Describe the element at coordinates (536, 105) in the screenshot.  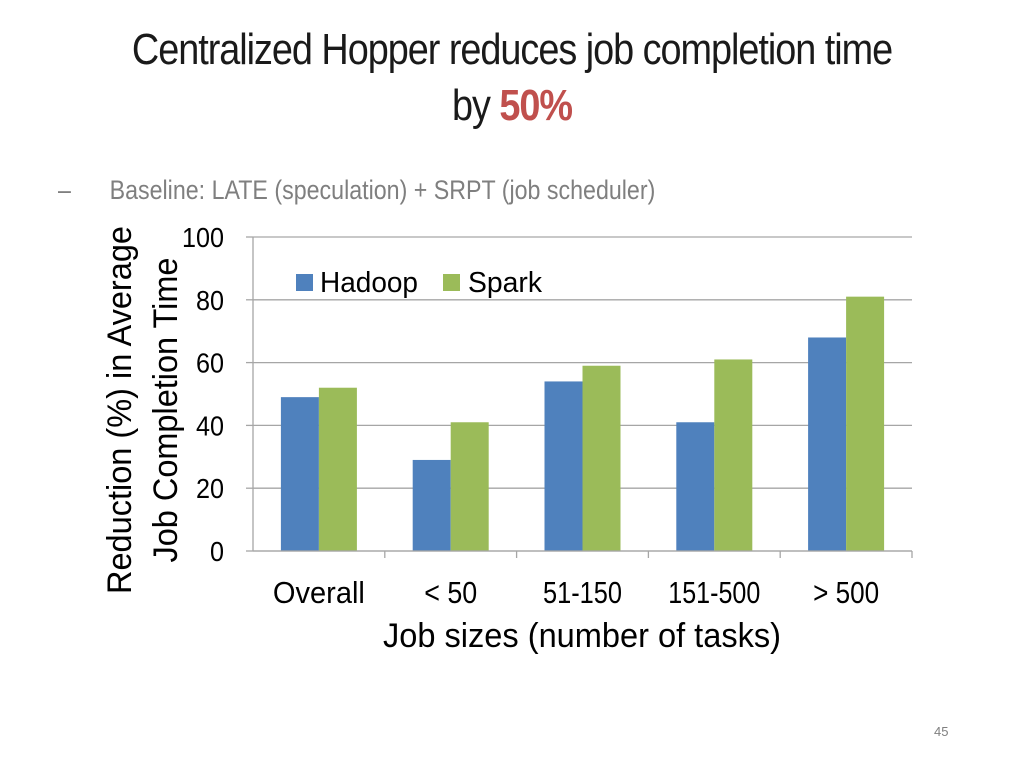
I see `title-highlight: 50%` at that location.